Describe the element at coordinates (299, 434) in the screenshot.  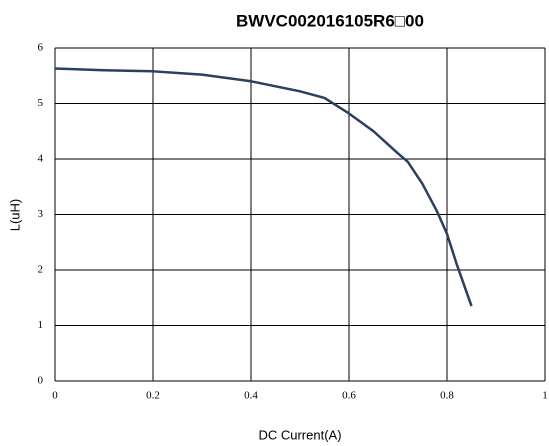
I see `x-axis-label: DC Current(A)` at that location.